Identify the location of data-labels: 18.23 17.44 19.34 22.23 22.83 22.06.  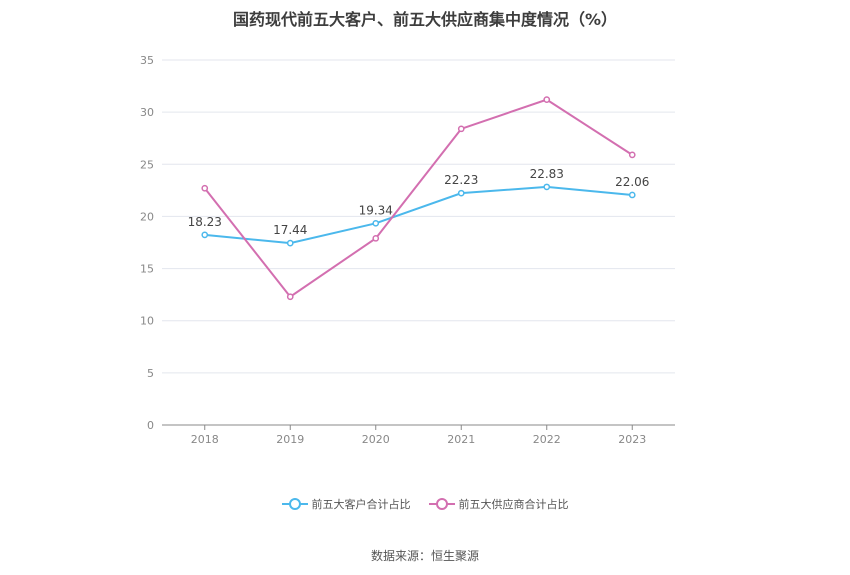
(419, 202).